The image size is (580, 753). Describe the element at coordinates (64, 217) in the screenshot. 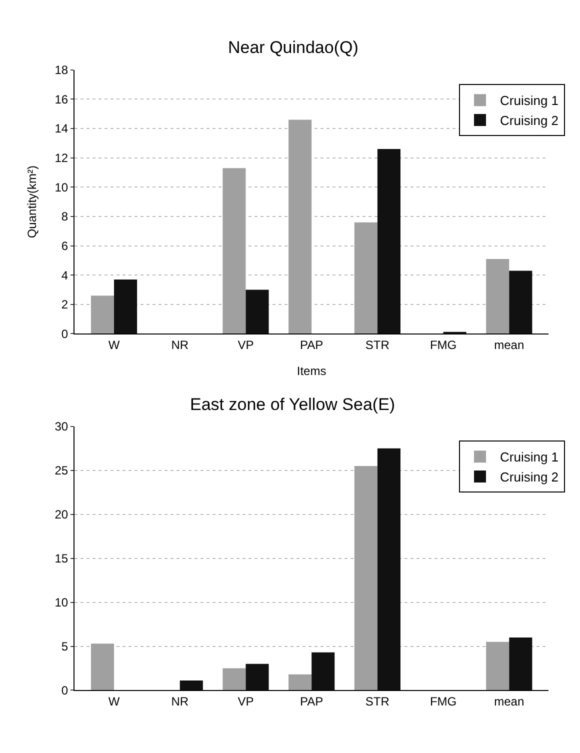

I see `y-tick-label: 8` at that location.